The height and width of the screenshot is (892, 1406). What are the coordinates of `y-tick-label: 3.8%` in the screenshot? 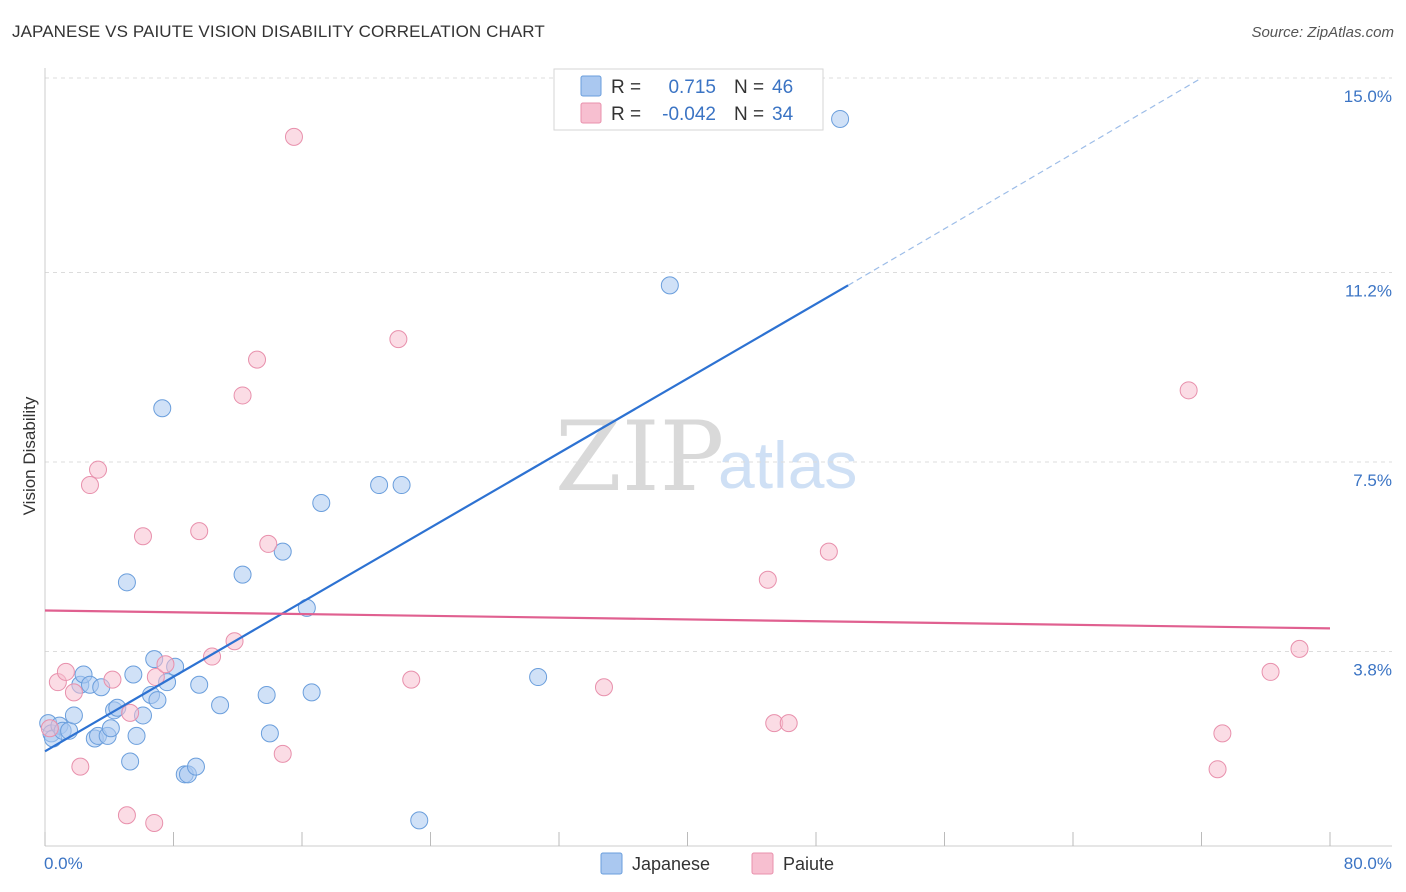 It's located at (1372, 669).